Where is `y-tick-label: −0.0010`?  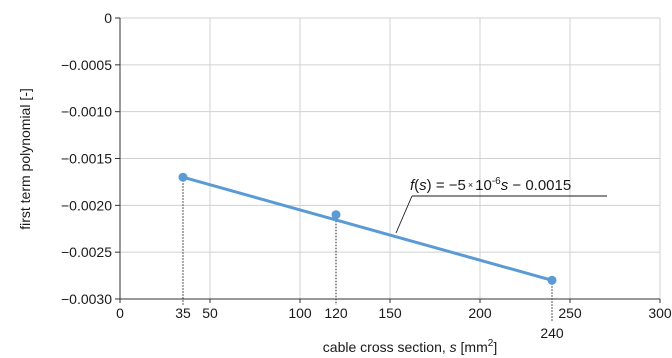
y-tick-label: −0.0010 is located at coordinates (86, 112).